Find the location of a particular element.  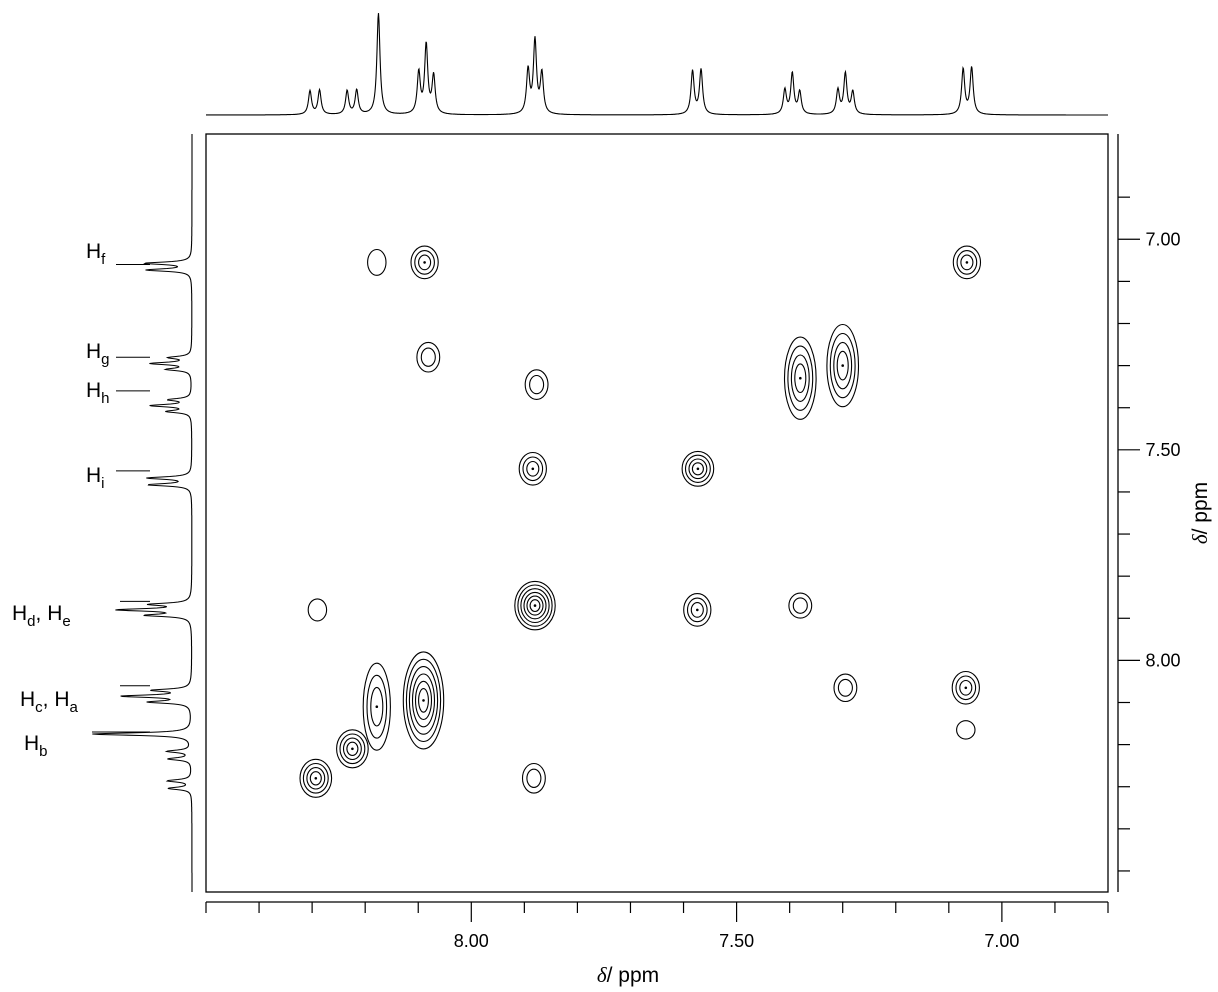

x-axis: 8.00 7.50 7.00 δ/ ppm is located at coordinates (657, 944).